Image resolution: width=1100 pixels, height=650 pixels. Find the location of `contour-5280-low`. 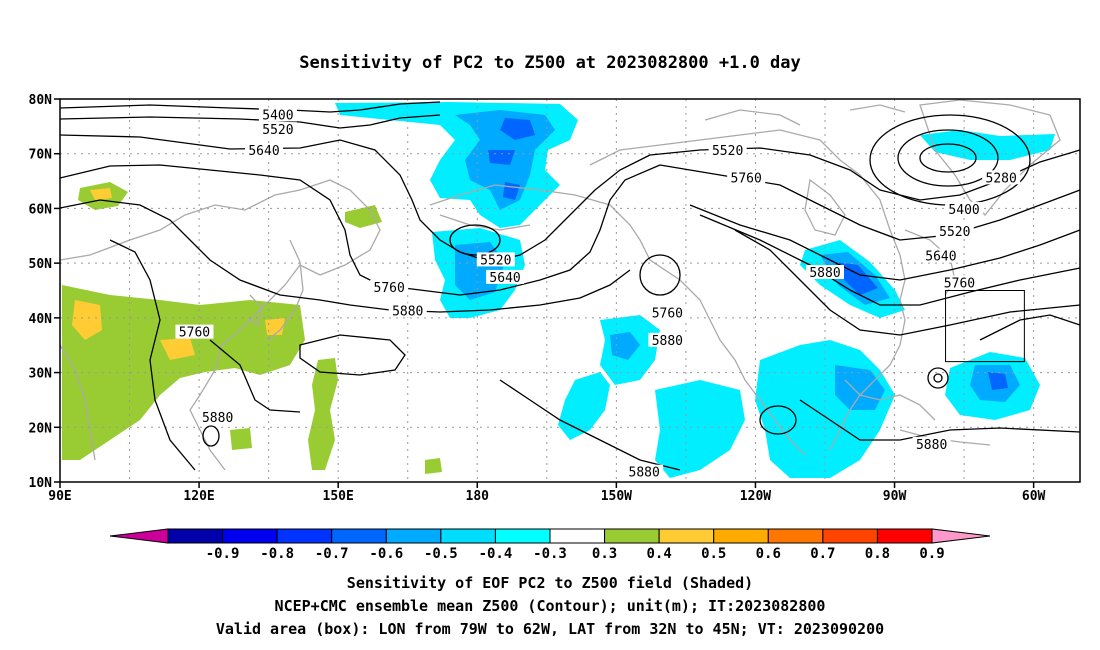

contour-5280-low is located at coordinates (948, 158).